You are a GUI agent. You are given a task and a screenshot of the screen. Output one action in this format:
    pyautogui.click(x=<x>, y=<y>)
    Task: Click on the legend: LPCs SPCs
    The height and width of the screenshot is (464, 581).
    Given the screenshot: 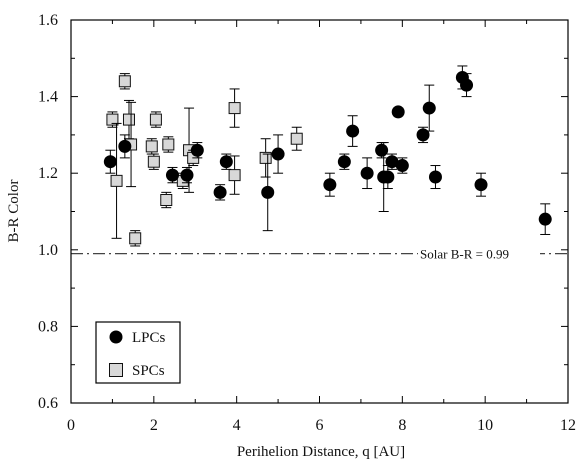 What is the action you would take?
    pyautogui.click(x=138, y=352)
    